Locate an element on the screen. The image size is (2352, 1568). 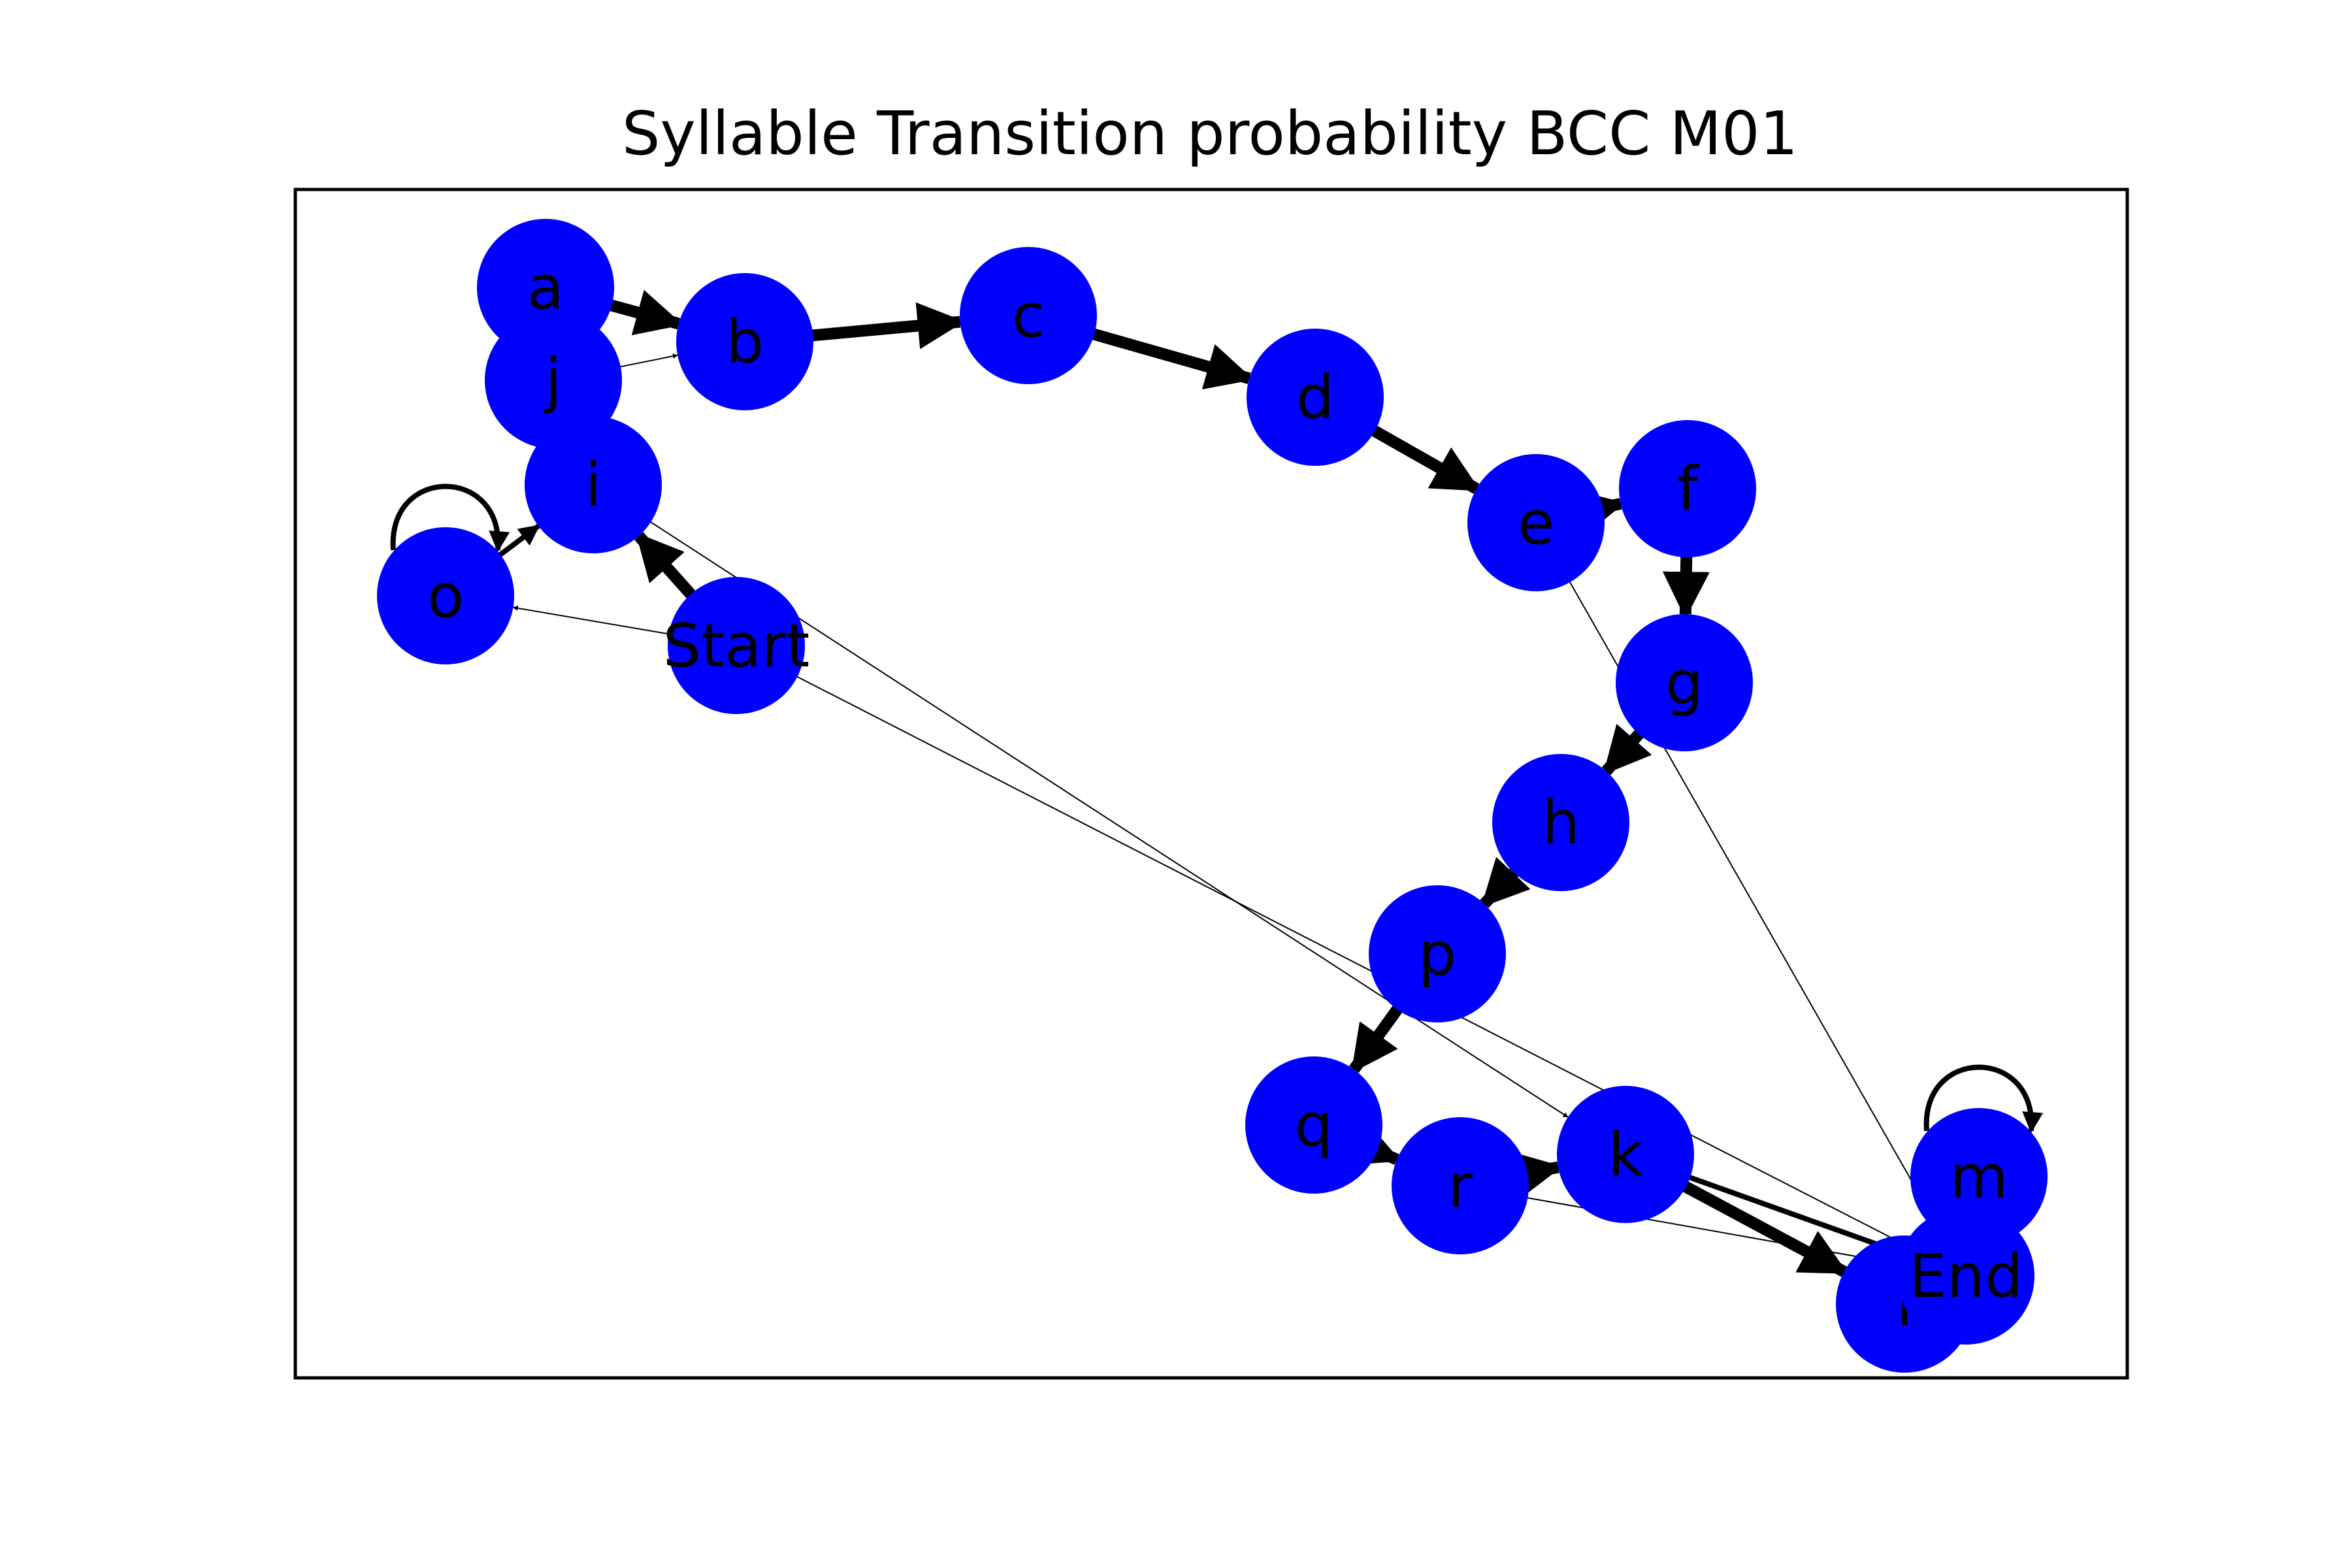
node-label-c: c is located at coordinates (1028, 316).